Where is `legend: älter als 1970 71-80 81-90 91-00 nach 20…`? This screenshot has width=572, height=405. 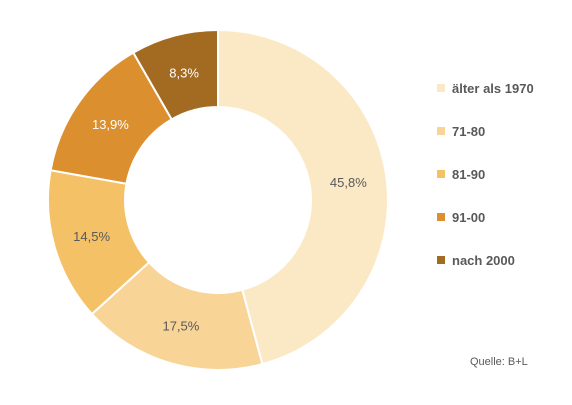
legend: älter als 1970 71-80 81-90 91-00 nach 20… is located at coordinates (485, 185).